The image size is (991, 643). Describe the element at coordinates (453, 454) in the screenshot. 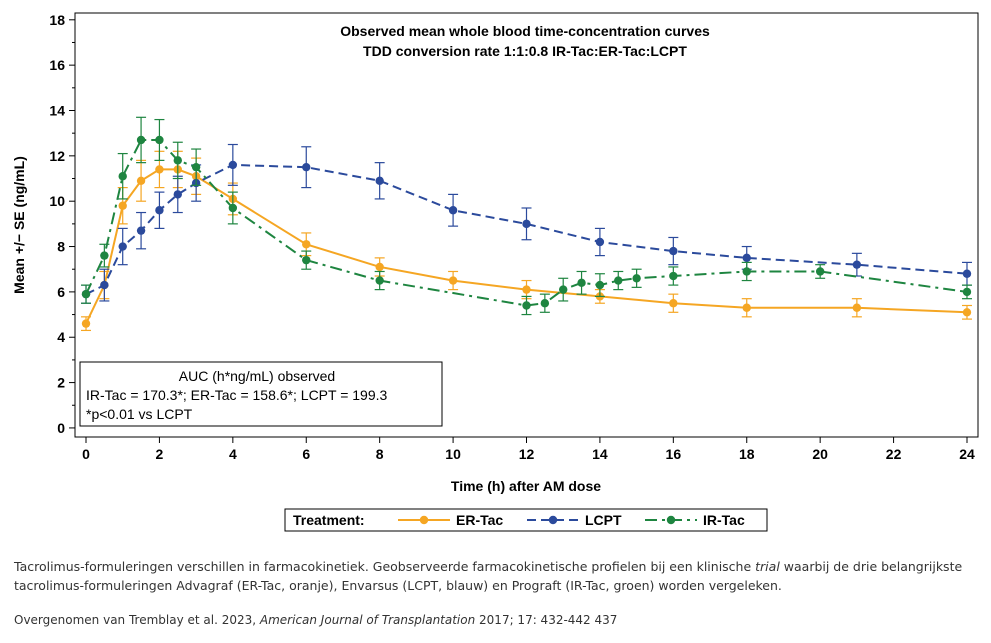

I see `x-tick-label: 10` at that location.